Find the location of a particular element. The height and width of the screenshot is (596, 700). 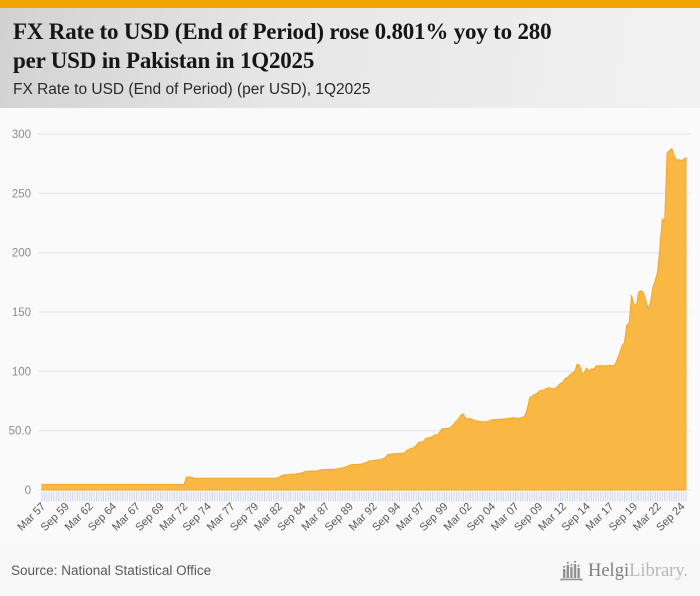

y-axis-tick-label: 50.0 is located at coordinates (20, 432).